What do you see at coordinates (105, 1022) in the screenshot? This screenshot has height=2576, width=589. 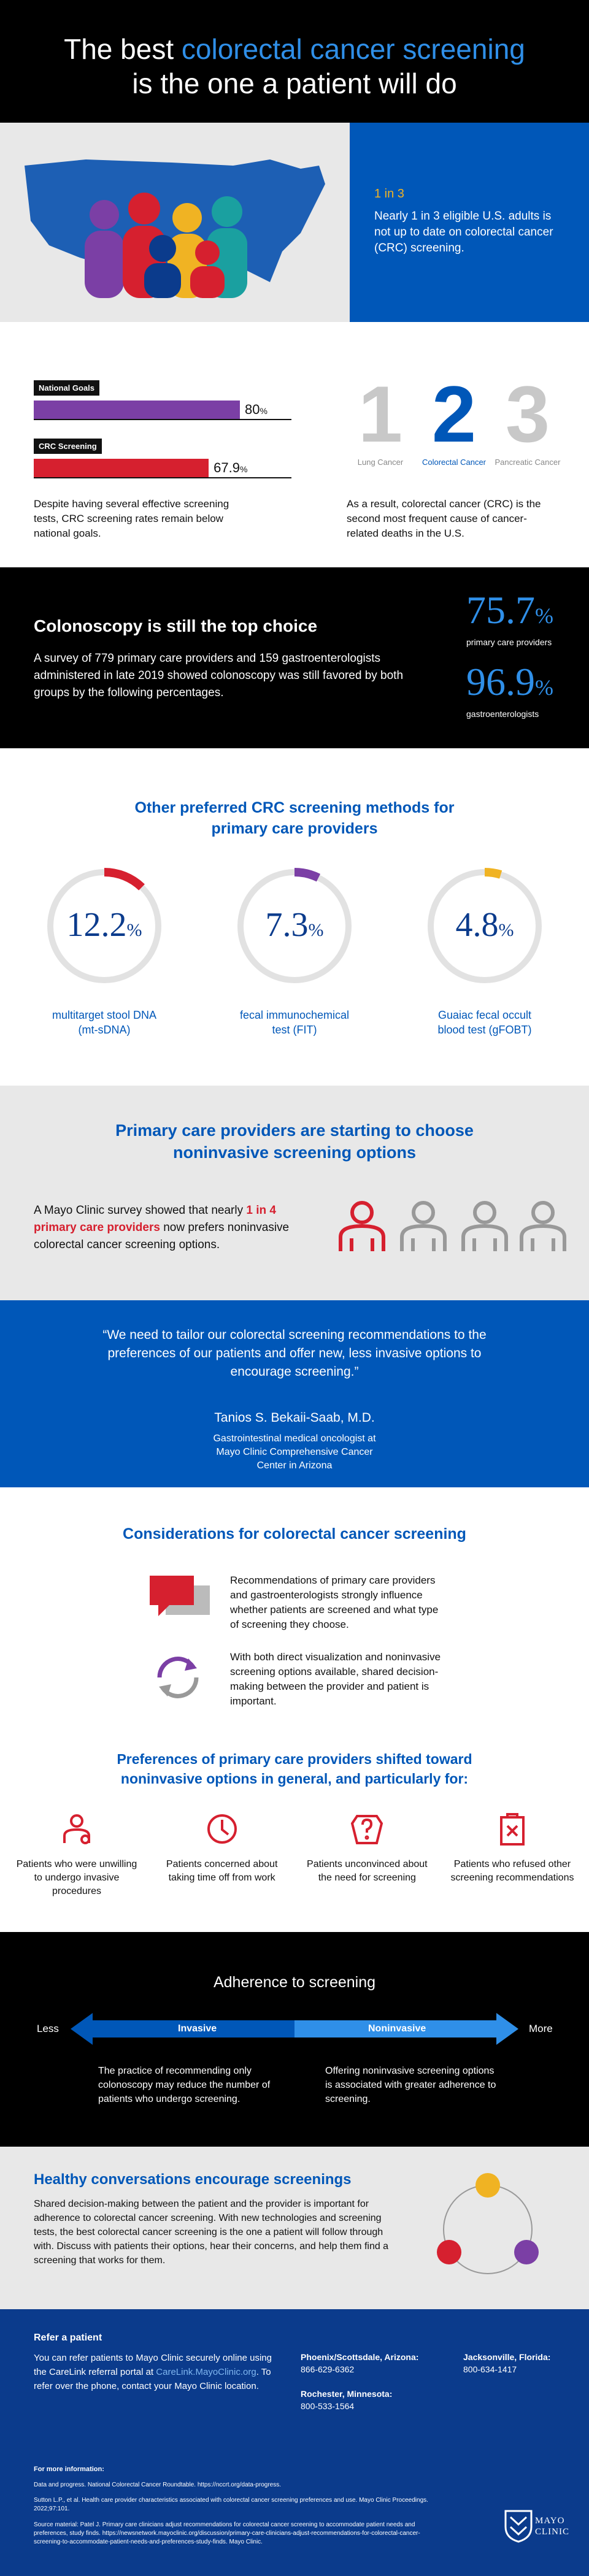 I see `method-label: multitarget stool DNA (mt-sDNA)` at bounding box center [105, 1022].